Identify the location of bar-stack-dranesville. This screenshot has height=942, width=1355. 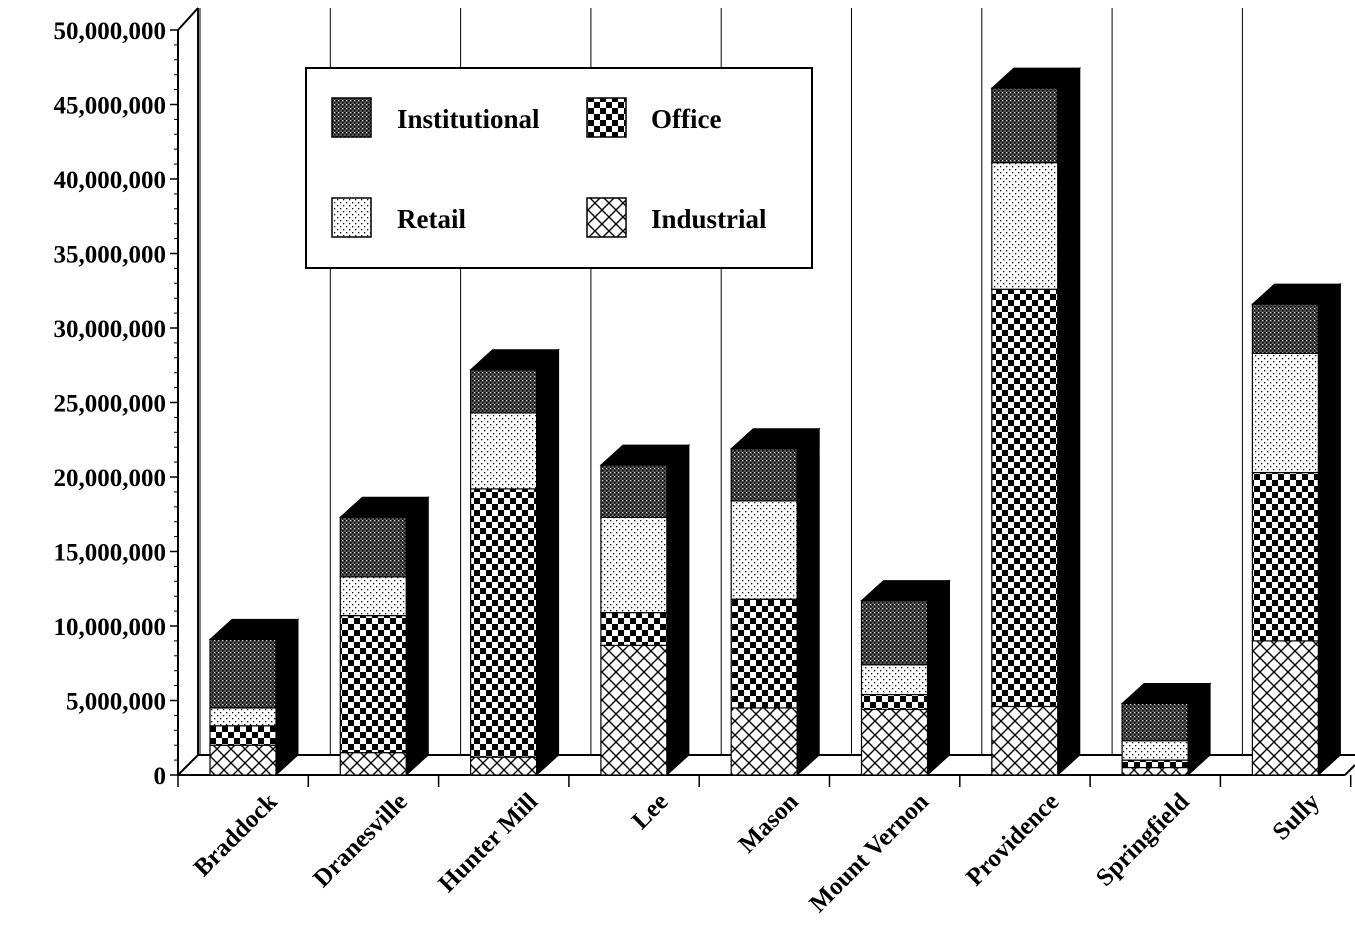
(384, 636).